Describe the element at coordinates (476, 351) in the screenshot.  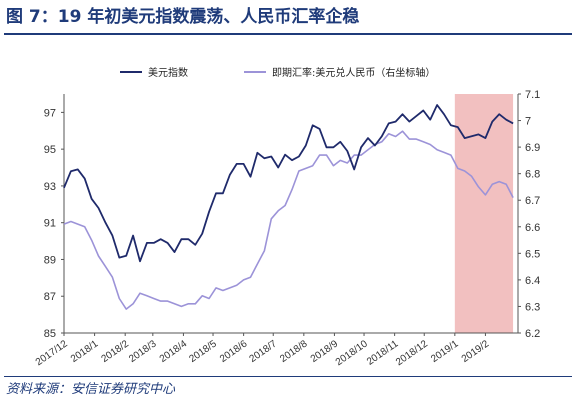
I see `x-tick-label: 2019/2` at that location.